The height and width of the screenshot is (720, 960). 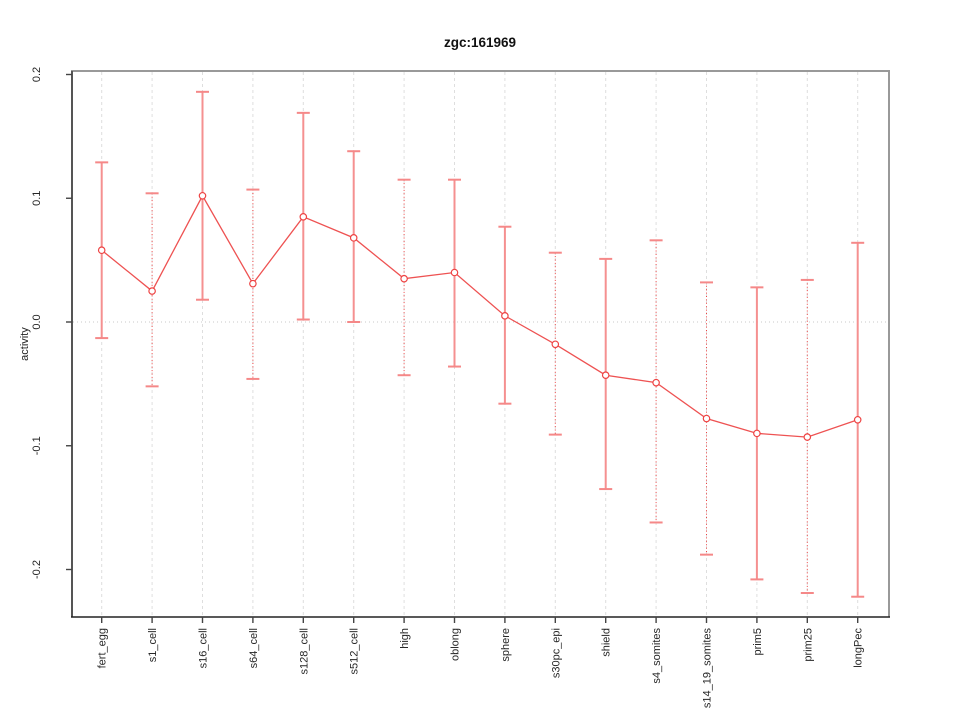 I want to click on x-tick-label: shield, so click(x=607, y=642).